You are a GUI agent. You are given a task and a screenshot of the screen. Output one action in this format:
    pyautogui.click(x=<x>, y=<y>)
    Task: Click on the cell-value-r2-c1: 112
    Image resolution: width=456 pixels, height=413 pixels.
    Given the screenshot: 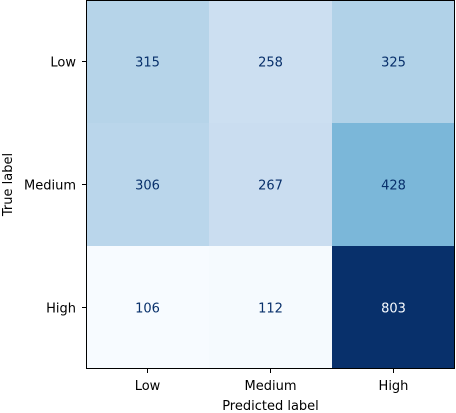 What is the action you would take?
    pyautogui.click(x=270, y=309)
    